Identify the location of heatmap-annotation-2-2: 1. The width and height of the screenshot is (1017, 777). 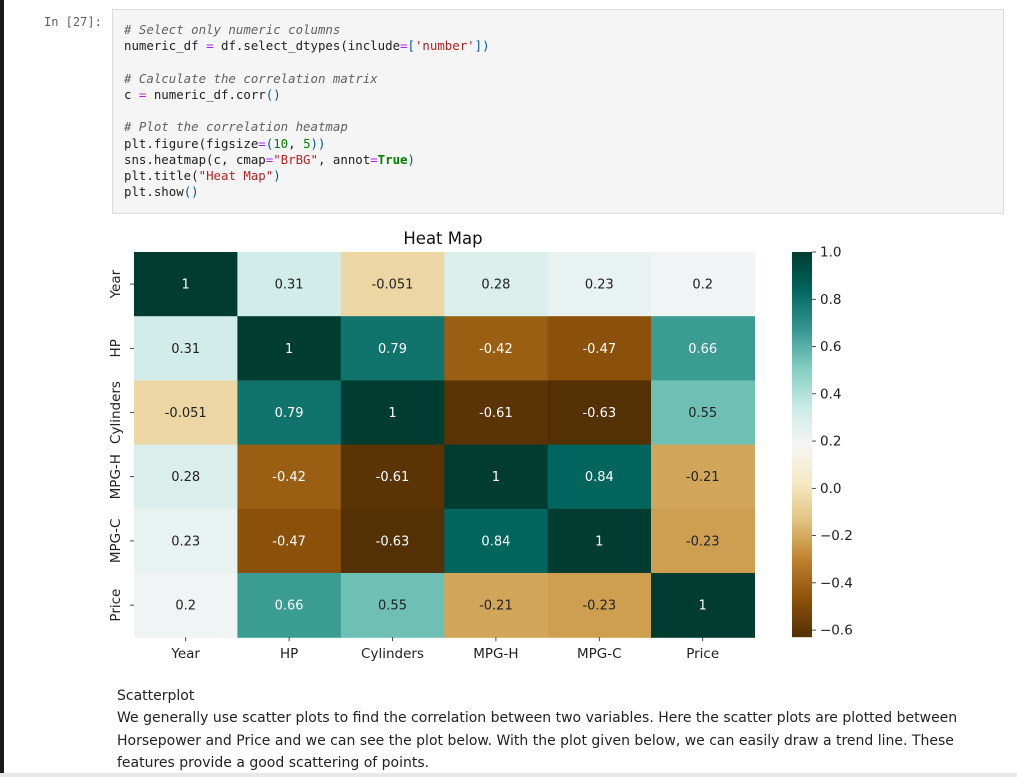
(392, 413).